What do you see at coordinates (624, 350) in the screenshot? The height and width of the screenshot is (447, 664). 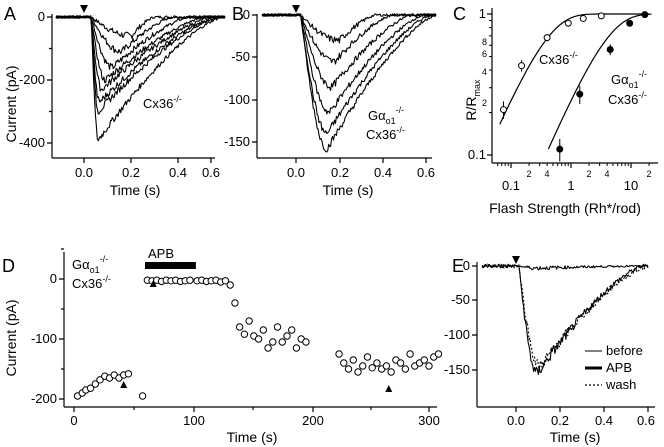 I see `e-legend-before: before` at bounding box center [624, 350].